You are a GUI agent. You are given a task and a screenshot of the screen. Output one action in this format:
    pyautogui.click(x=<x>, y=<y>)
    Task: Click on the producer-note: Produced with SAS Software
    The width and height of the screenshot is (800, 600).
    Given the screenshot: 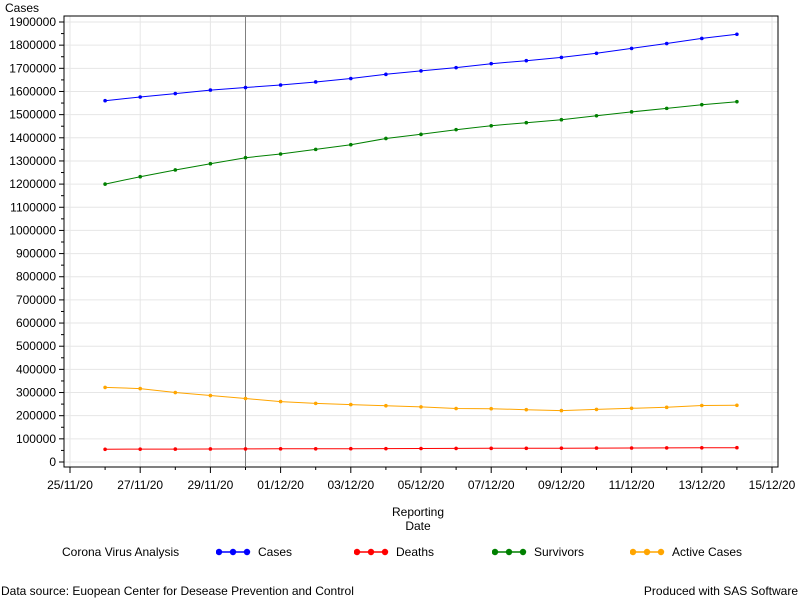 What is the action you would take?
    pyautogui.click(x=720, y=591)
    